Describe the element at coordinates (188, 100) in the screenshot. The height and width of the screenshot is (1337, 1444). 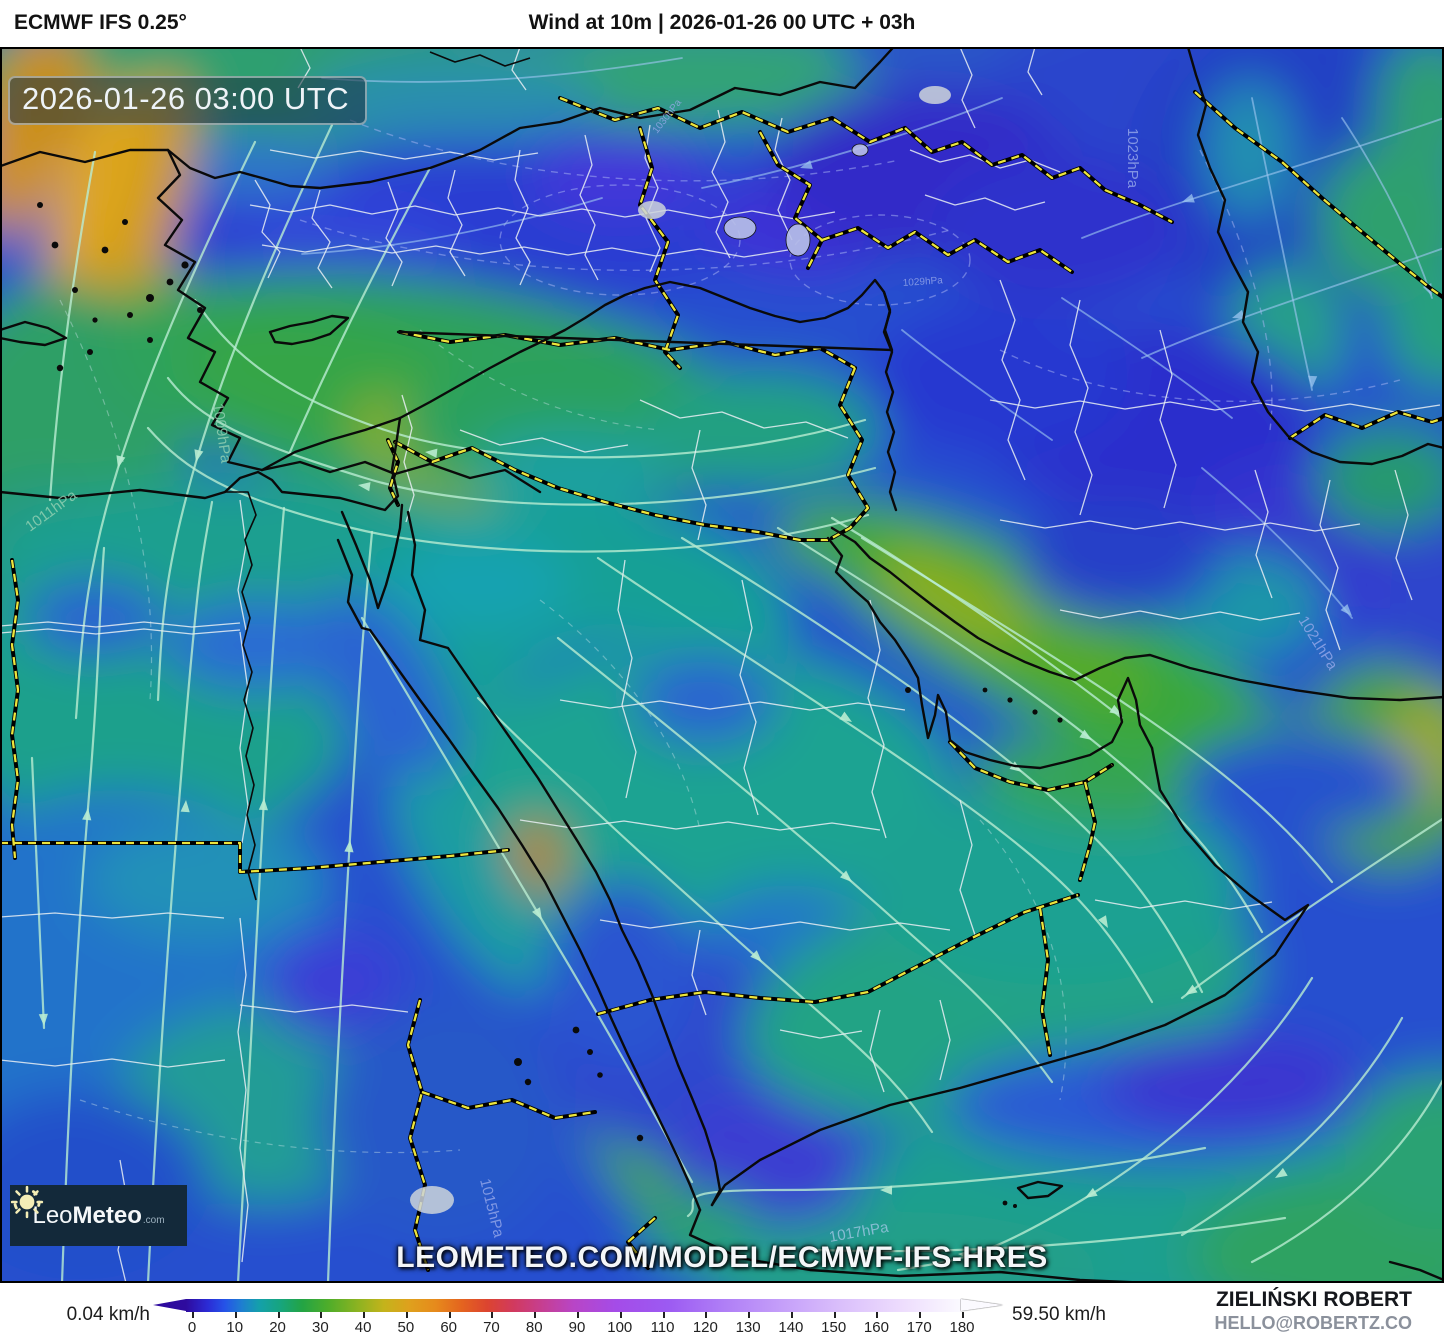
I see `timestamp-overlay: 2026-01-26 03:00 UTC` at that location.